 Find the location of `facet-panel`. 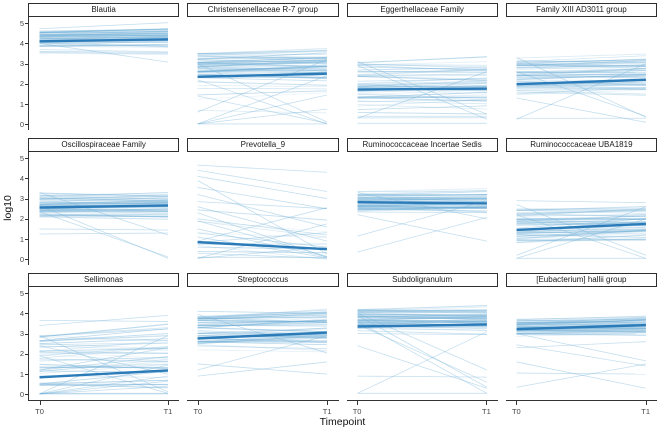

facet-panel is located at coordinates (581, 73).